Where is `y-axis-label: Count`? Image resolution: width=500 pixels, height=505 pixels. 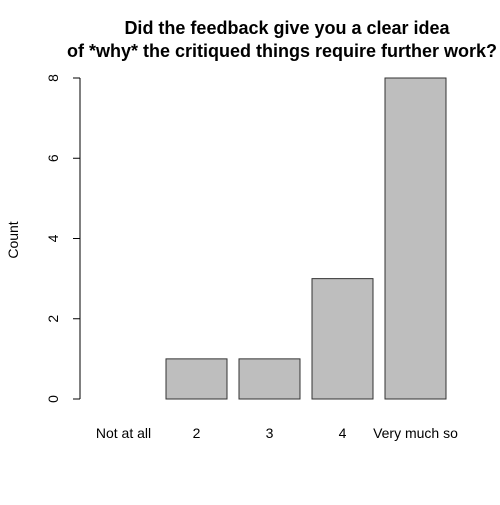
y-axis-label: Count is located at coordinates (13, 239).